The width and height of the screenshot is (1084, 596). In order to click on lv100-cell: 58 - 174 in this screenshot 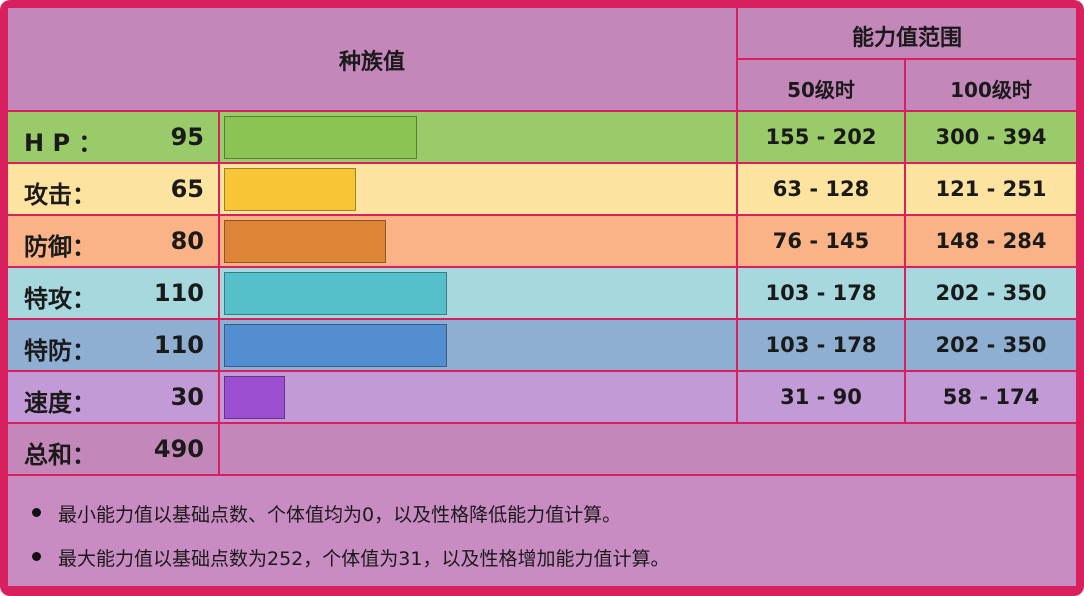, I will do `click(991, 397)`.